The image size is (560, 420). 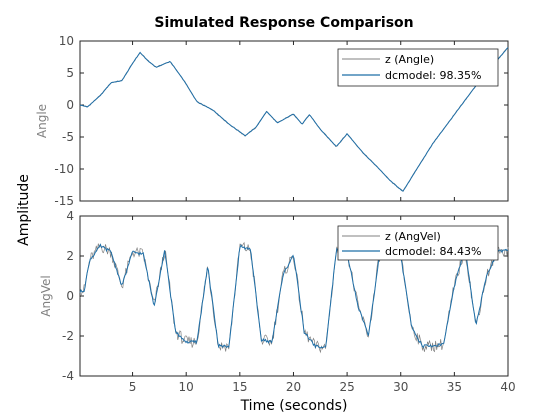 I want to click on angvel-y-label: AngVel, so click(x=46, y=295).